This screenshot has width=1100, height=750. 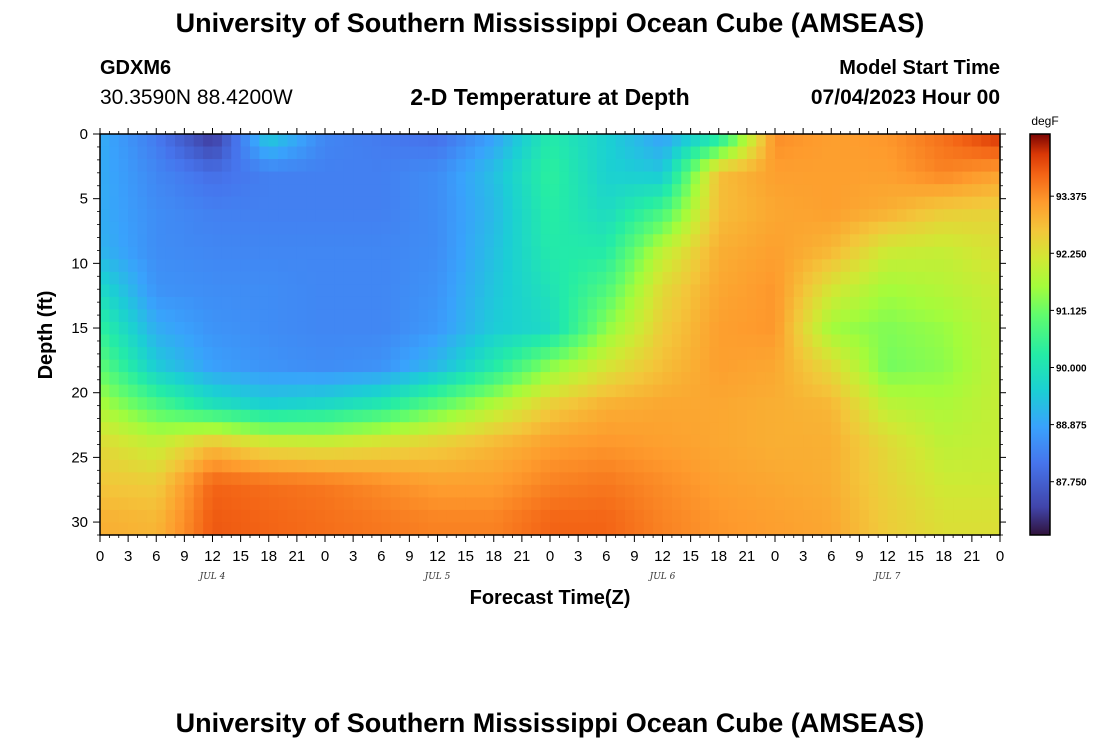 I want to click on day-label: JUL 5, so click(x=437, y=577).